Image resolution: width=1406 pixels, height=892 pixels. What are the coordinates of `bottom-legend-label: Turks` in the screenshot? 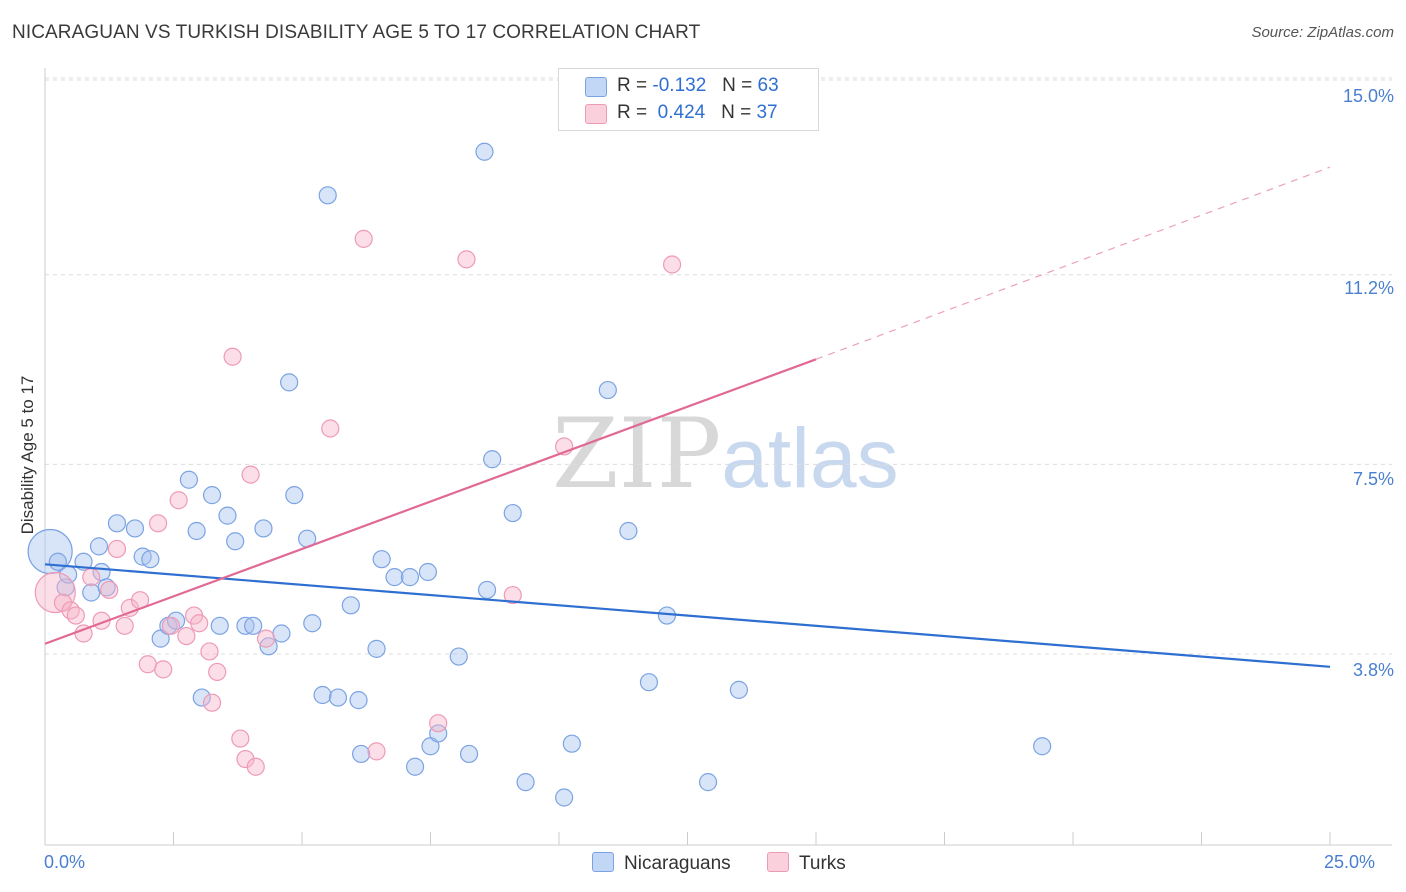 It's located at (822, 863).